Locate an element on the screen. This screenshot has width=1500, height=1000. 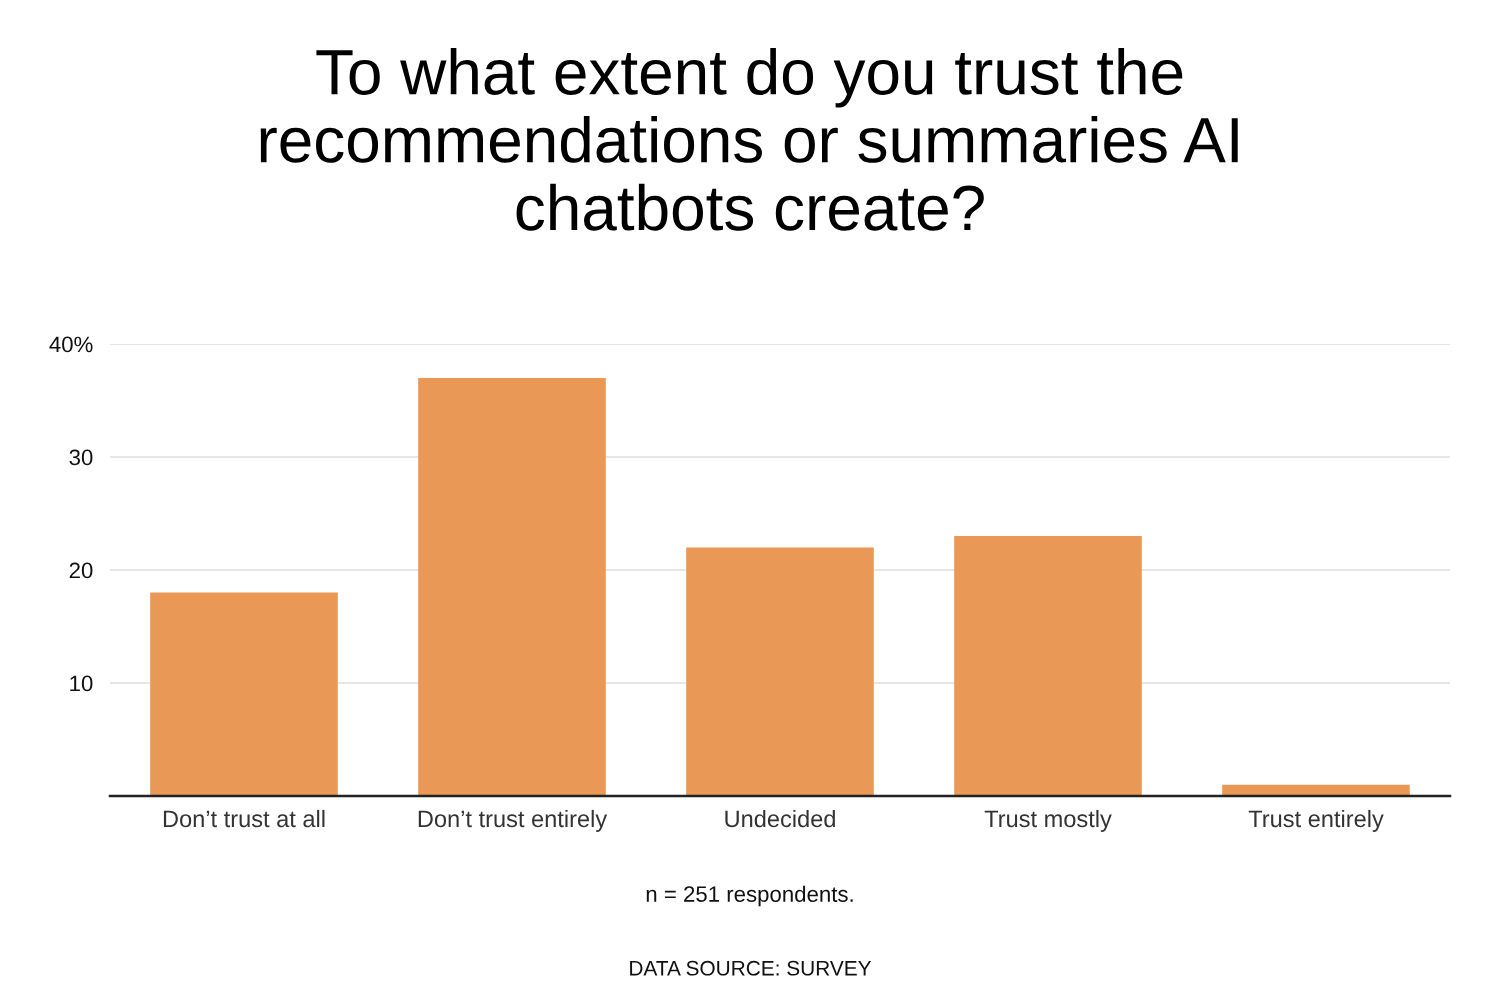
text: n = 251 respondents. is located at coordinates (749, 896).